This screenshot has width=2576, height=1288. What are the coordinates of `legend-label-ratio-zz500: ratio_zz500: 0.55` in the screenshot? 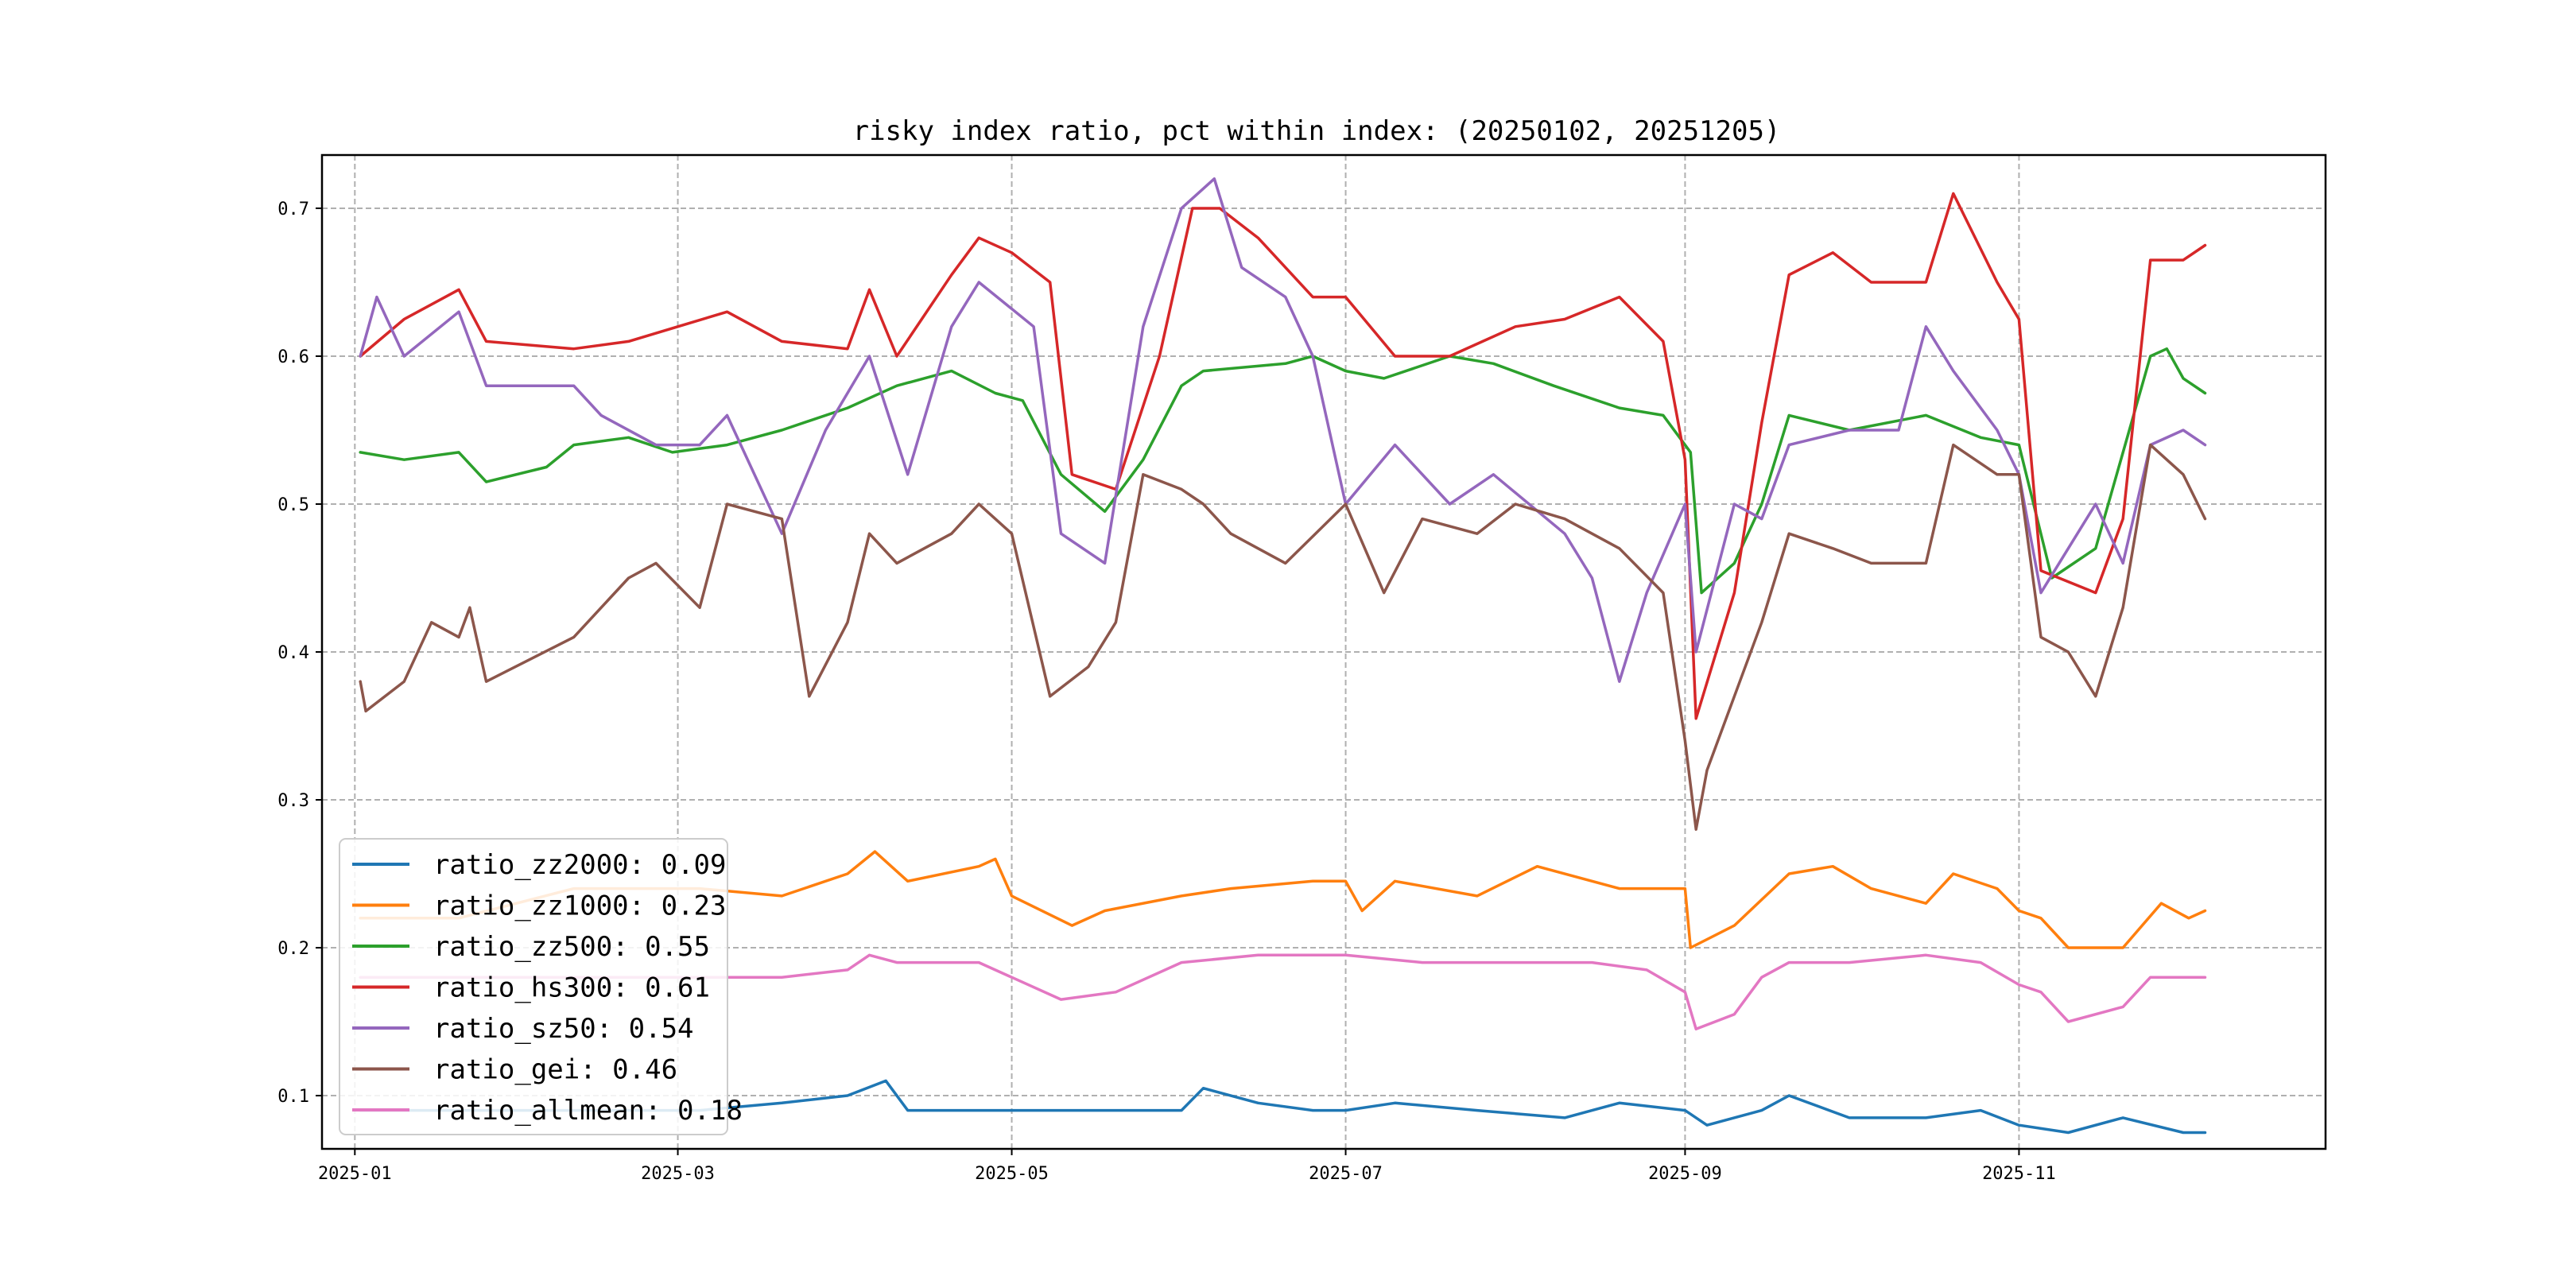 It's located at (571, 947).